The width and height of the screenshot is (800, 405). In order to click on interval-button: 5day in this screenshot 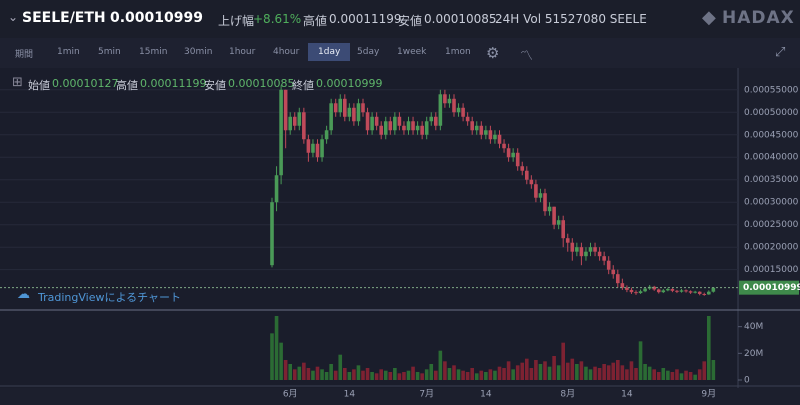, I will do `click(368, 52)`.